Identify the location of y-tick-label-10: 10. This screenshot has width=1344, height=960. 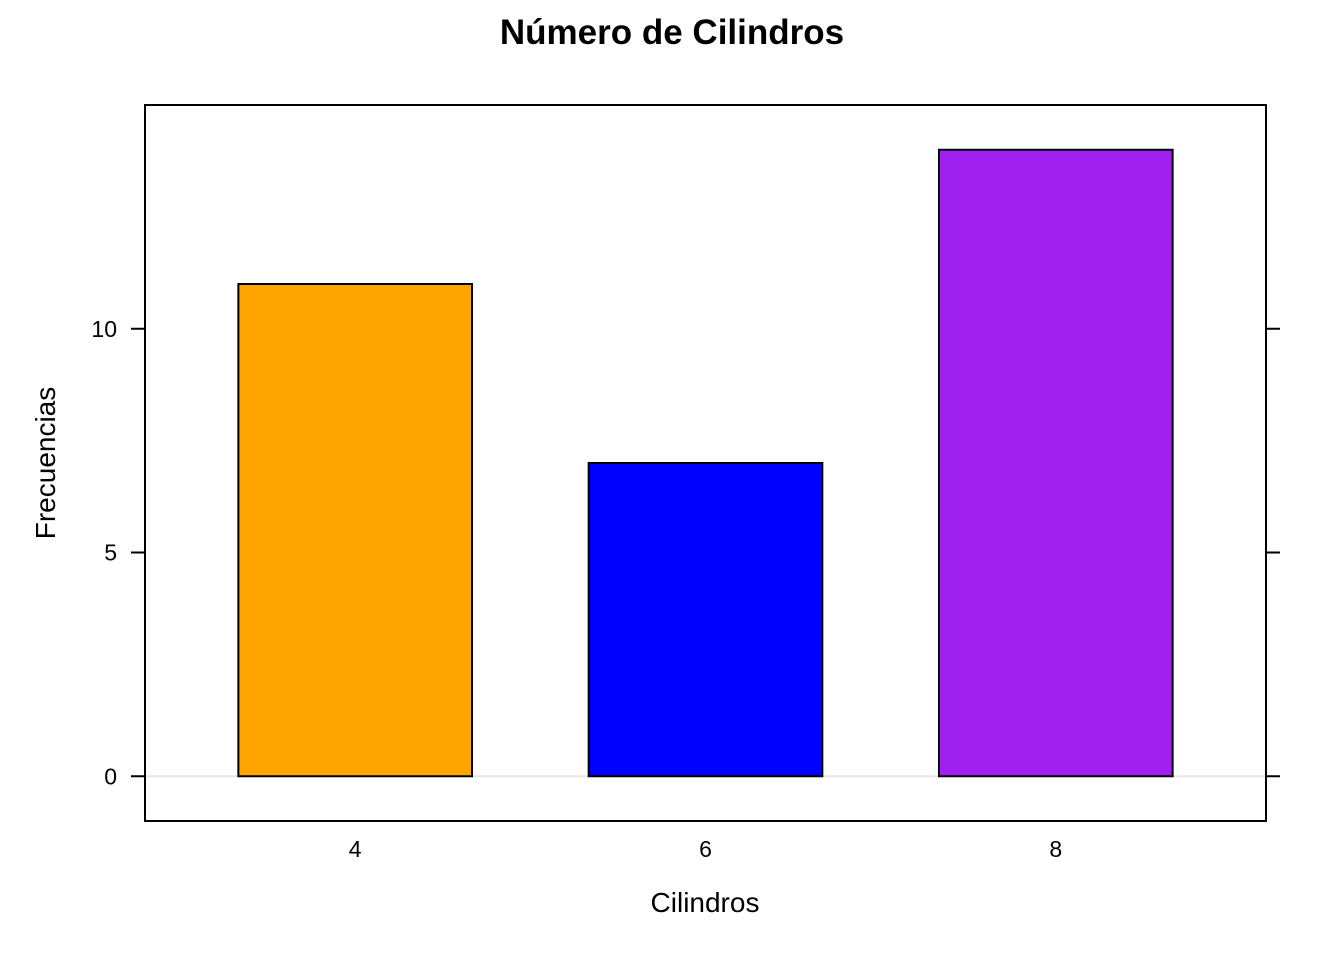
(104, 329).